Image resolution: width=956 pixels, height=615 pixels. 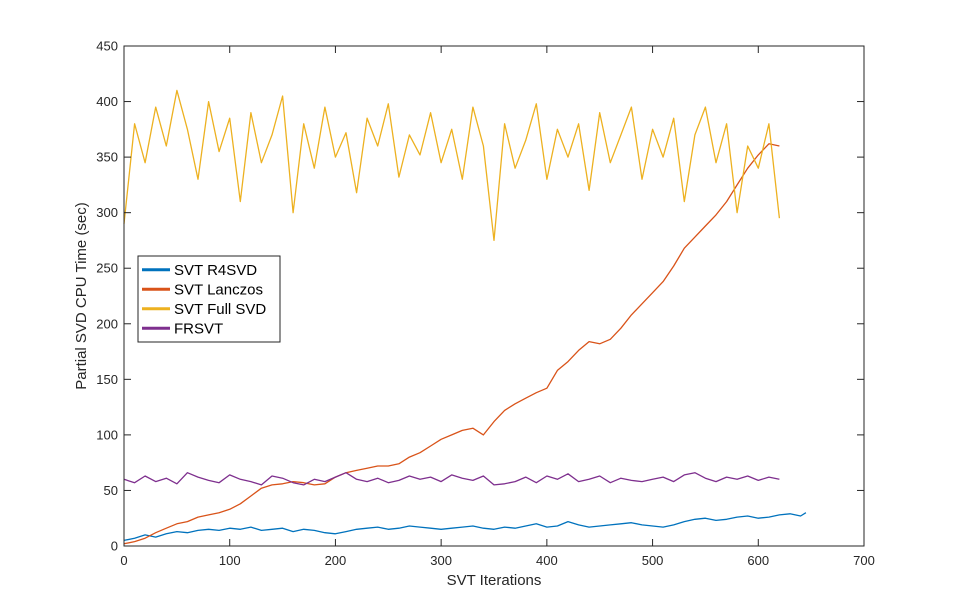 What do you see at coordinates (107, 46) in the screenshot?
I see `y-tick-label: 450` at bounding box center [107, 46].